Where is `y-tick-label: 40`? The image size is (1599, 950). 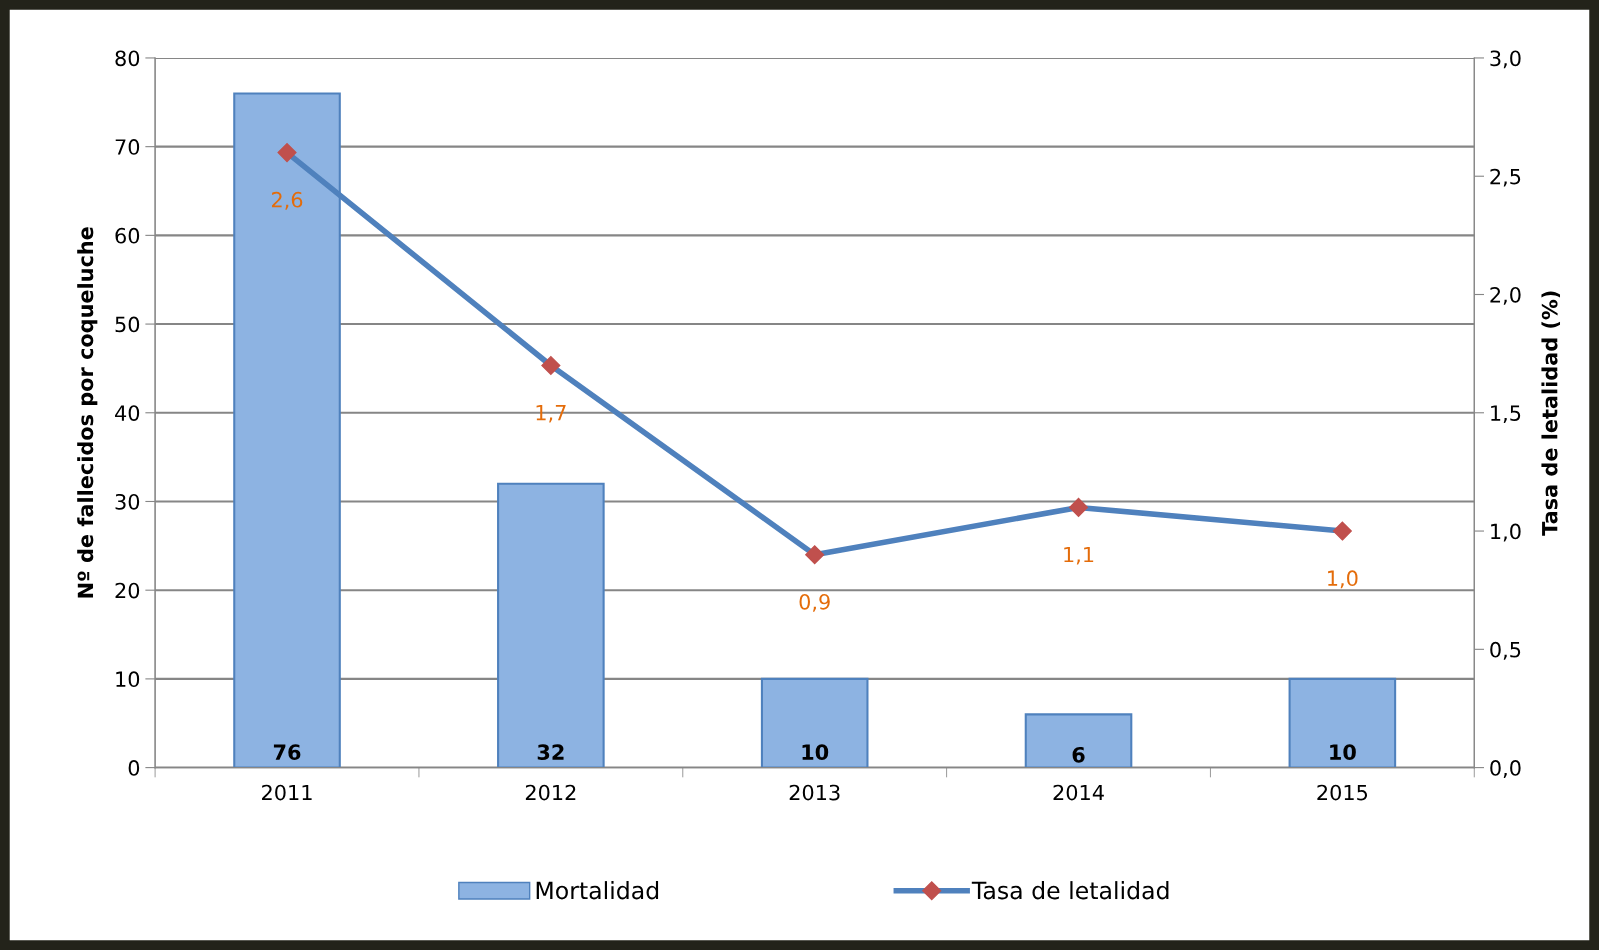 y-tick-label: 40 is located at coordinates (127, 413).